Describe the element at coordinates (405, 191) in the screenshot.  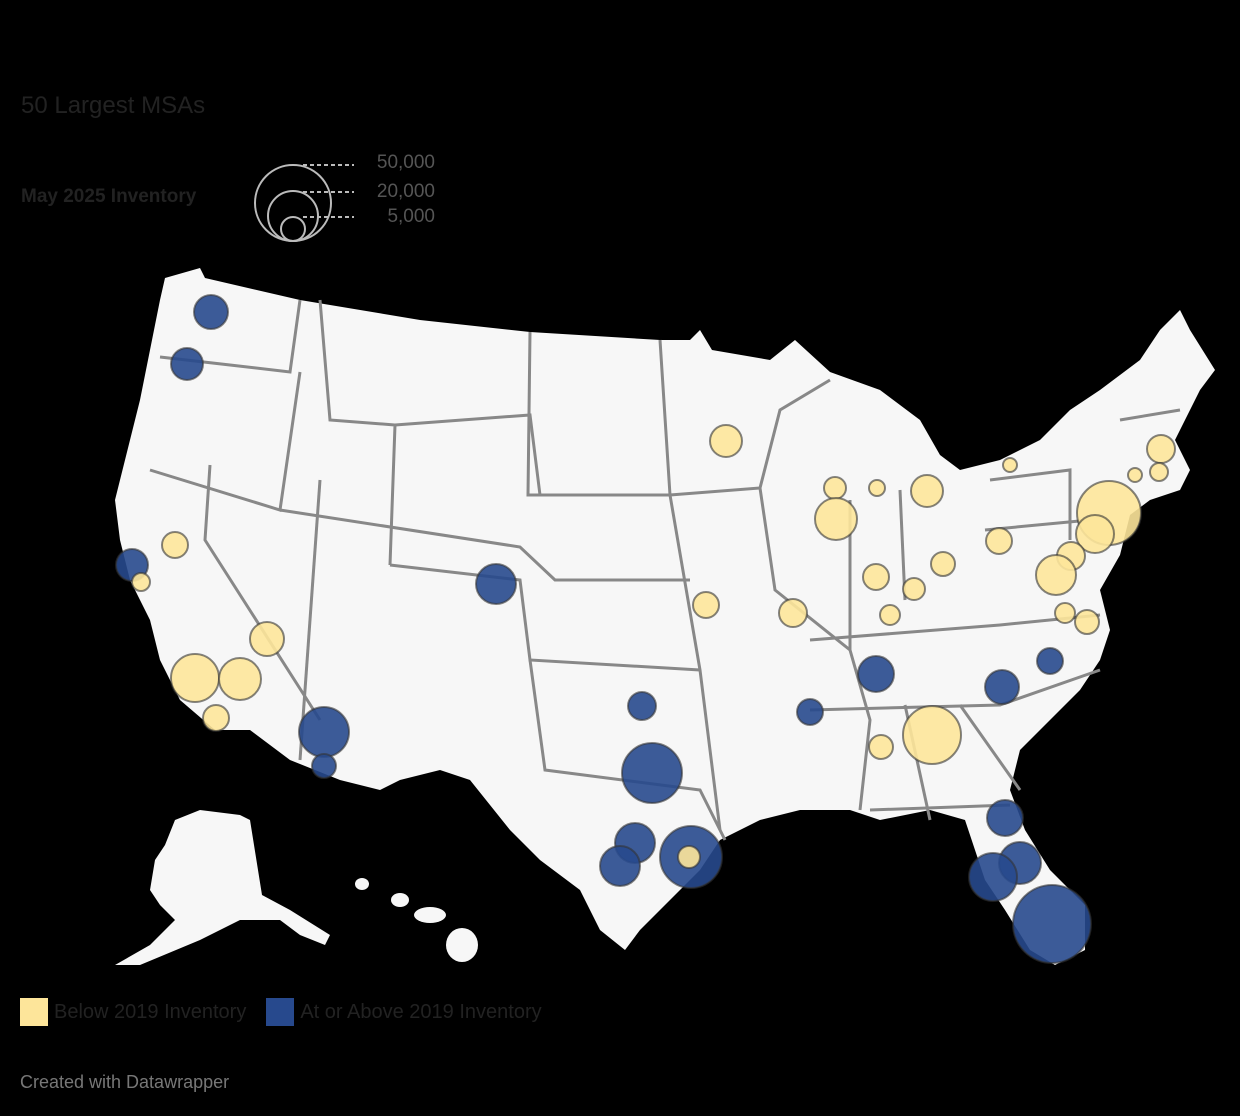
I see `size-legend-value-medium: 20,000` at that location.